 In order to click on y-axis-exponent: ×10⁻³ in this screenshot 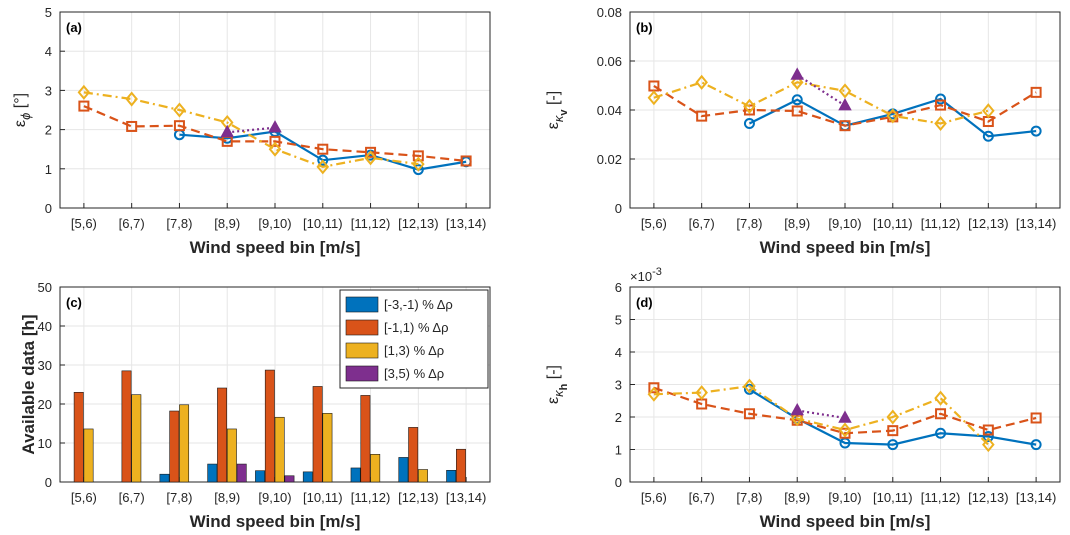, I will do `click(646, 275)`.